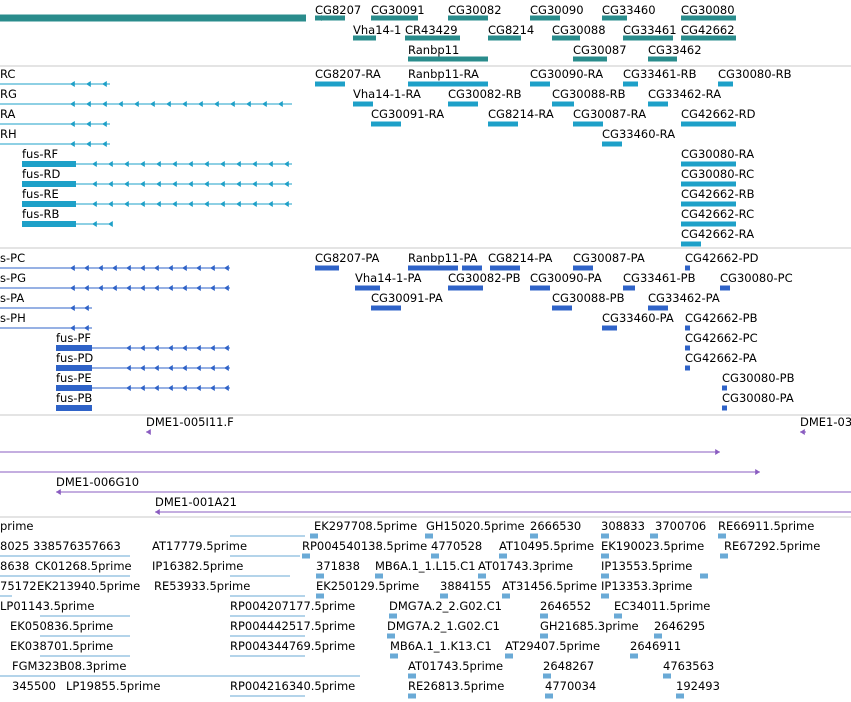 The image size is (851, 702). I want to click on transcript-label: CG42662-RD, so click(718, 114).